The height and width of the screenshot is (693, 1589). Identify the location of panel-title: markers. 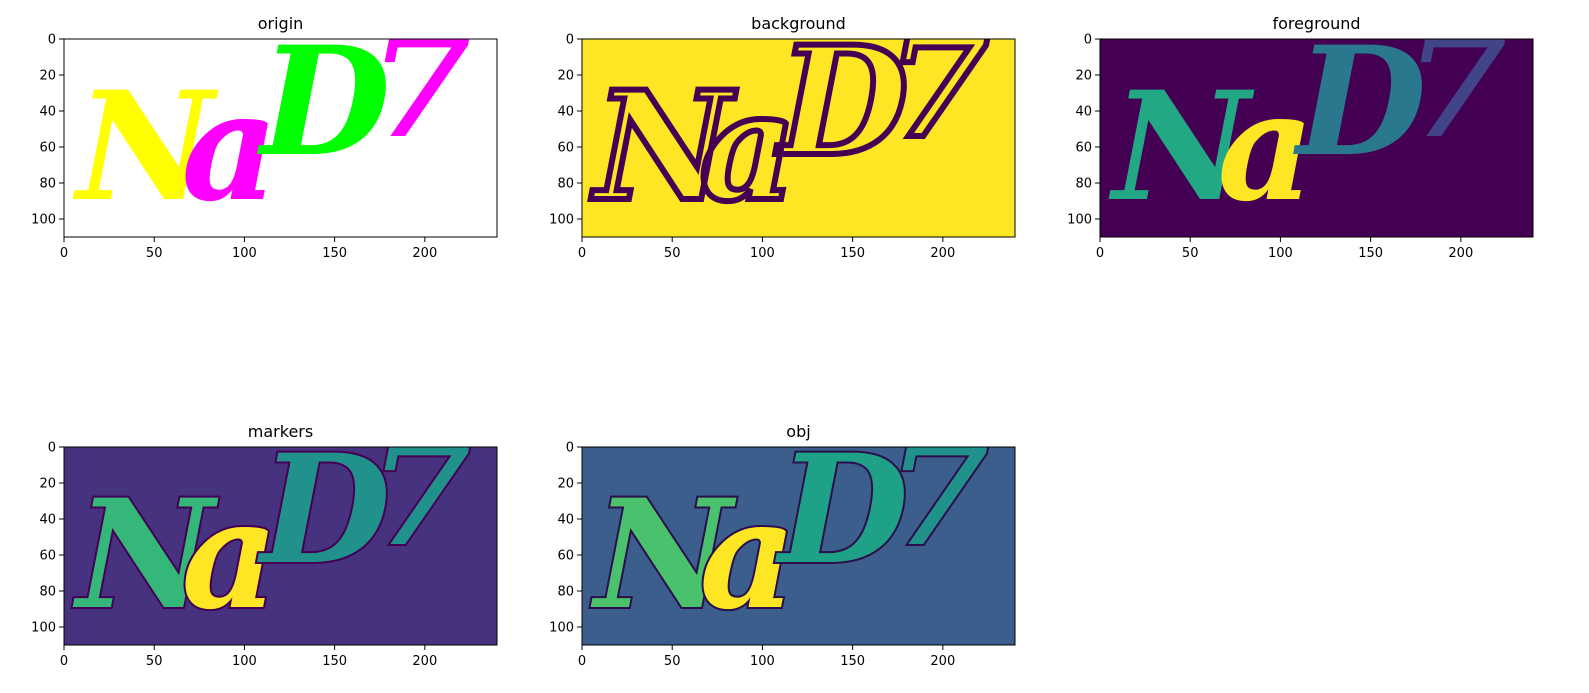
(280, 431).